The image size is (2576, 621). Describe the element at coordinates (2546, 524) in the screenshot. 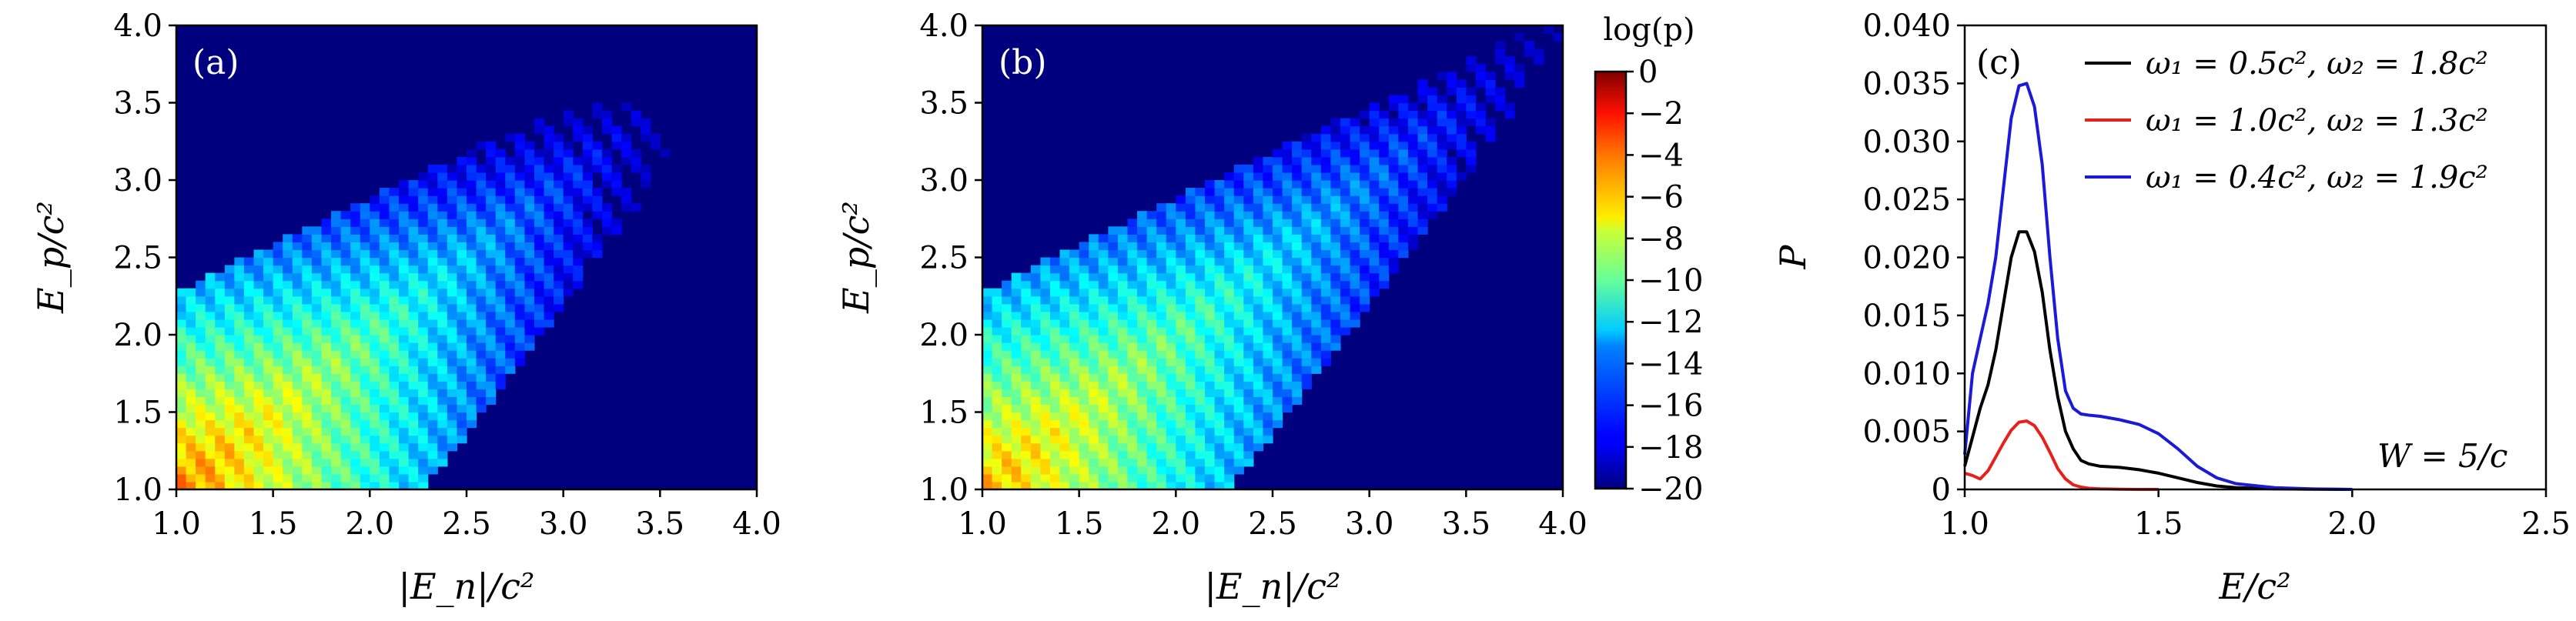

I see `x-tick-label: 2.5` at that location.